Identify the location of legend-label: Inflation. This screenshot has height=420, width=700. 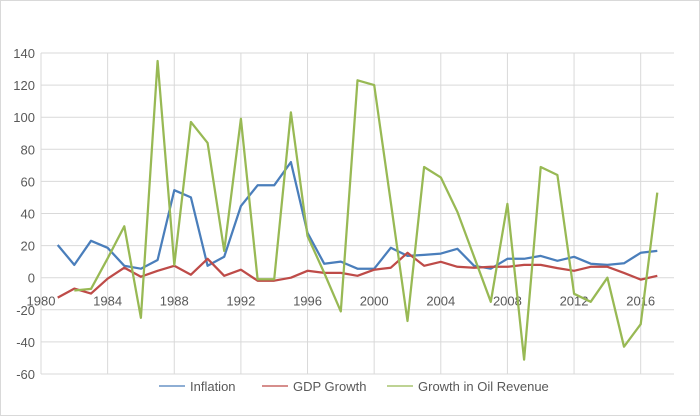
(213, 386).